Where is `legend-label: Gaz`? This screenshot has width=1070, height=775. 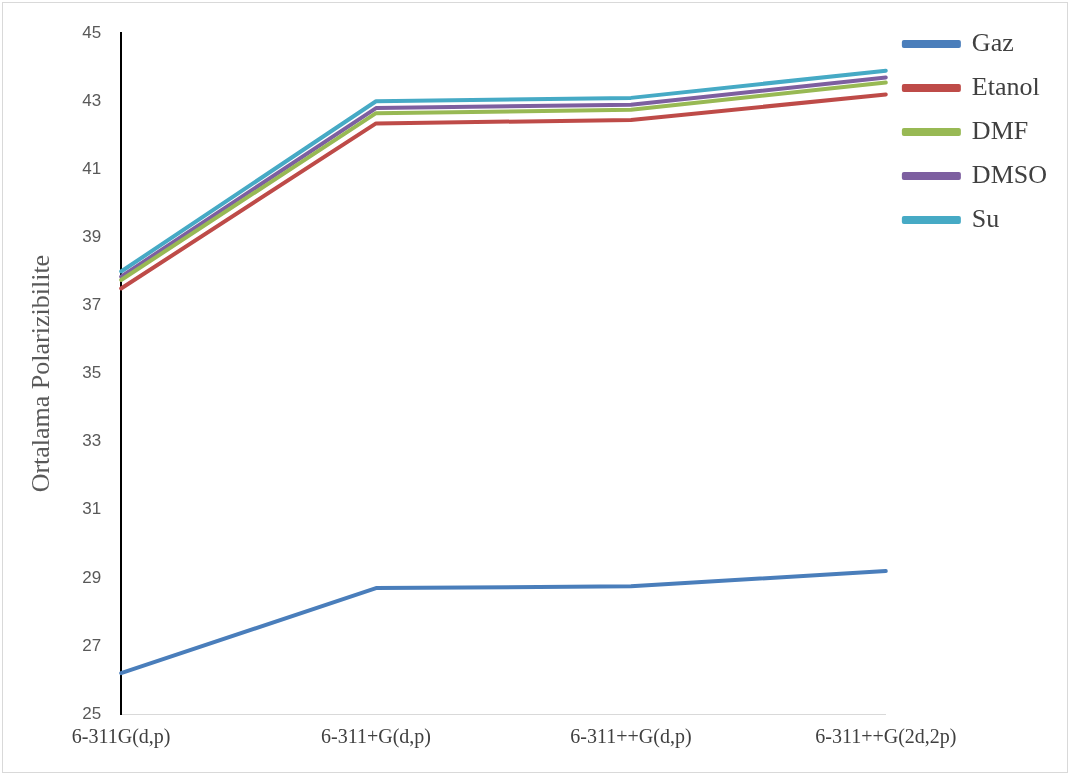
legend-label: Gaz is located at coordinates (992, 42).